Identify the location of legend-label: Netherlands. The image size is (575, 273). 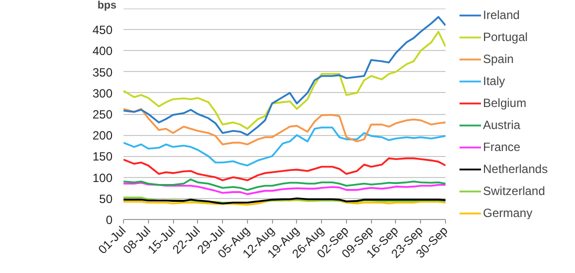
(515, 169).